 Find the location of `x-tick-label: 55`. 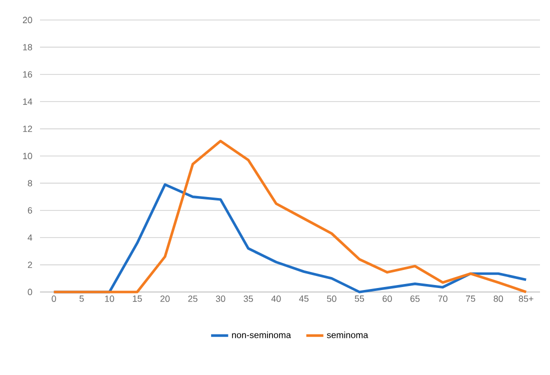

x-tick-label: 55 is located at coordinates (359, 299).